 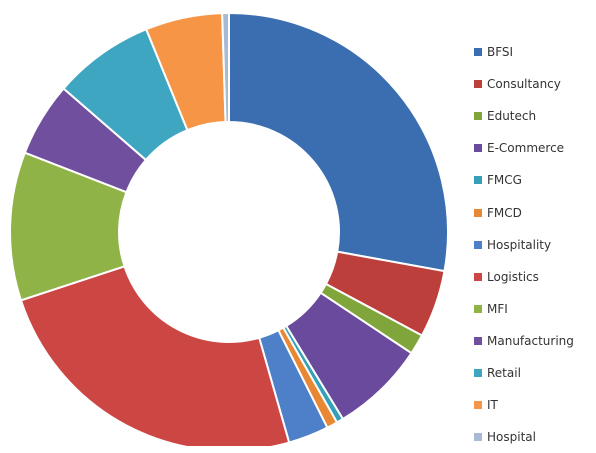 What do you see at coordinates (524, 309) in the screenshot?
I see `legend-item-mfi: MFI` at bounding box center [524, 309].